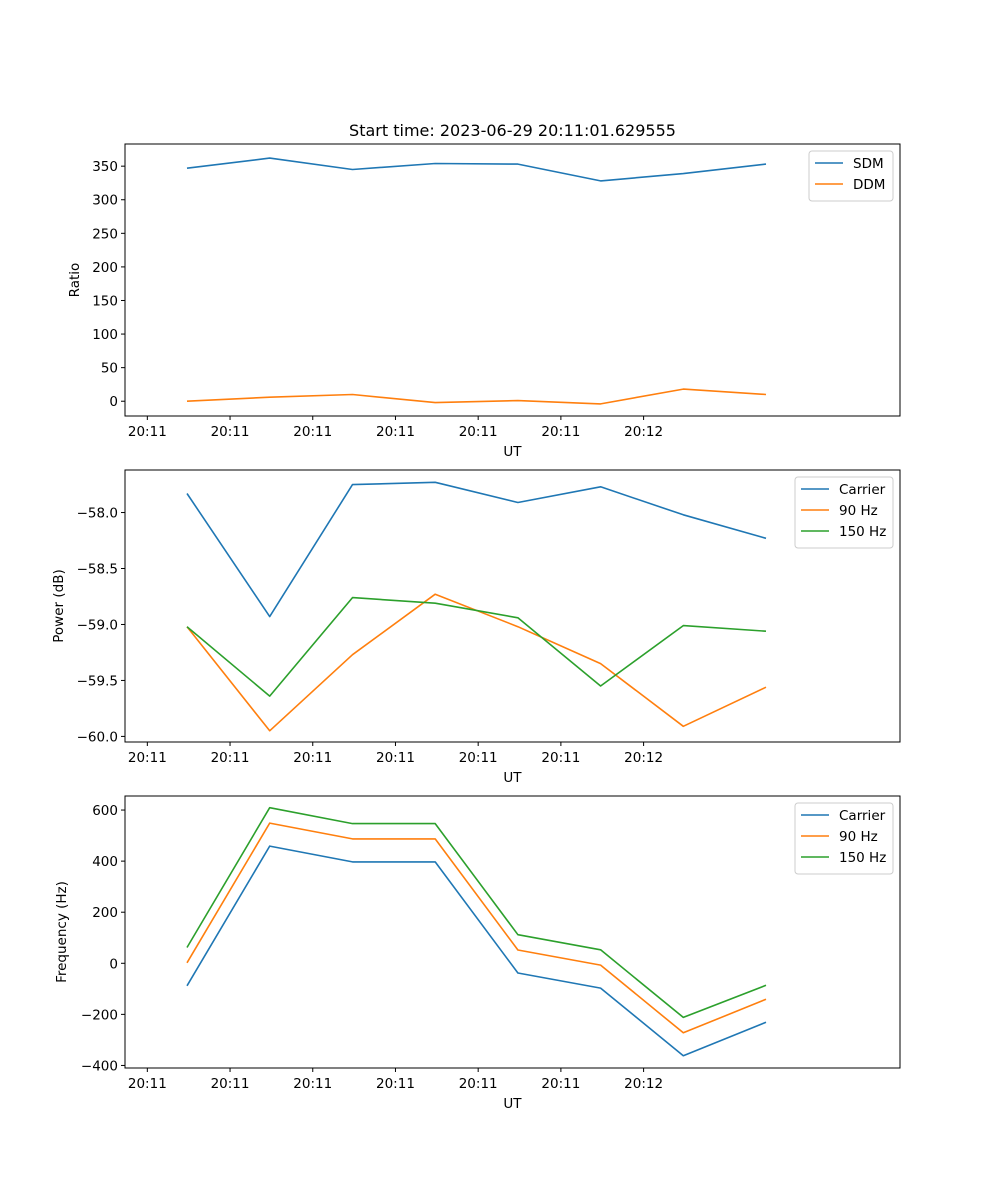 This screenshot has width=1000, height=1200. What do you see at coordinates (99, 1015) in the screenshot?
I see `y-tick-label: −200` at bounding box center [99, 1015].